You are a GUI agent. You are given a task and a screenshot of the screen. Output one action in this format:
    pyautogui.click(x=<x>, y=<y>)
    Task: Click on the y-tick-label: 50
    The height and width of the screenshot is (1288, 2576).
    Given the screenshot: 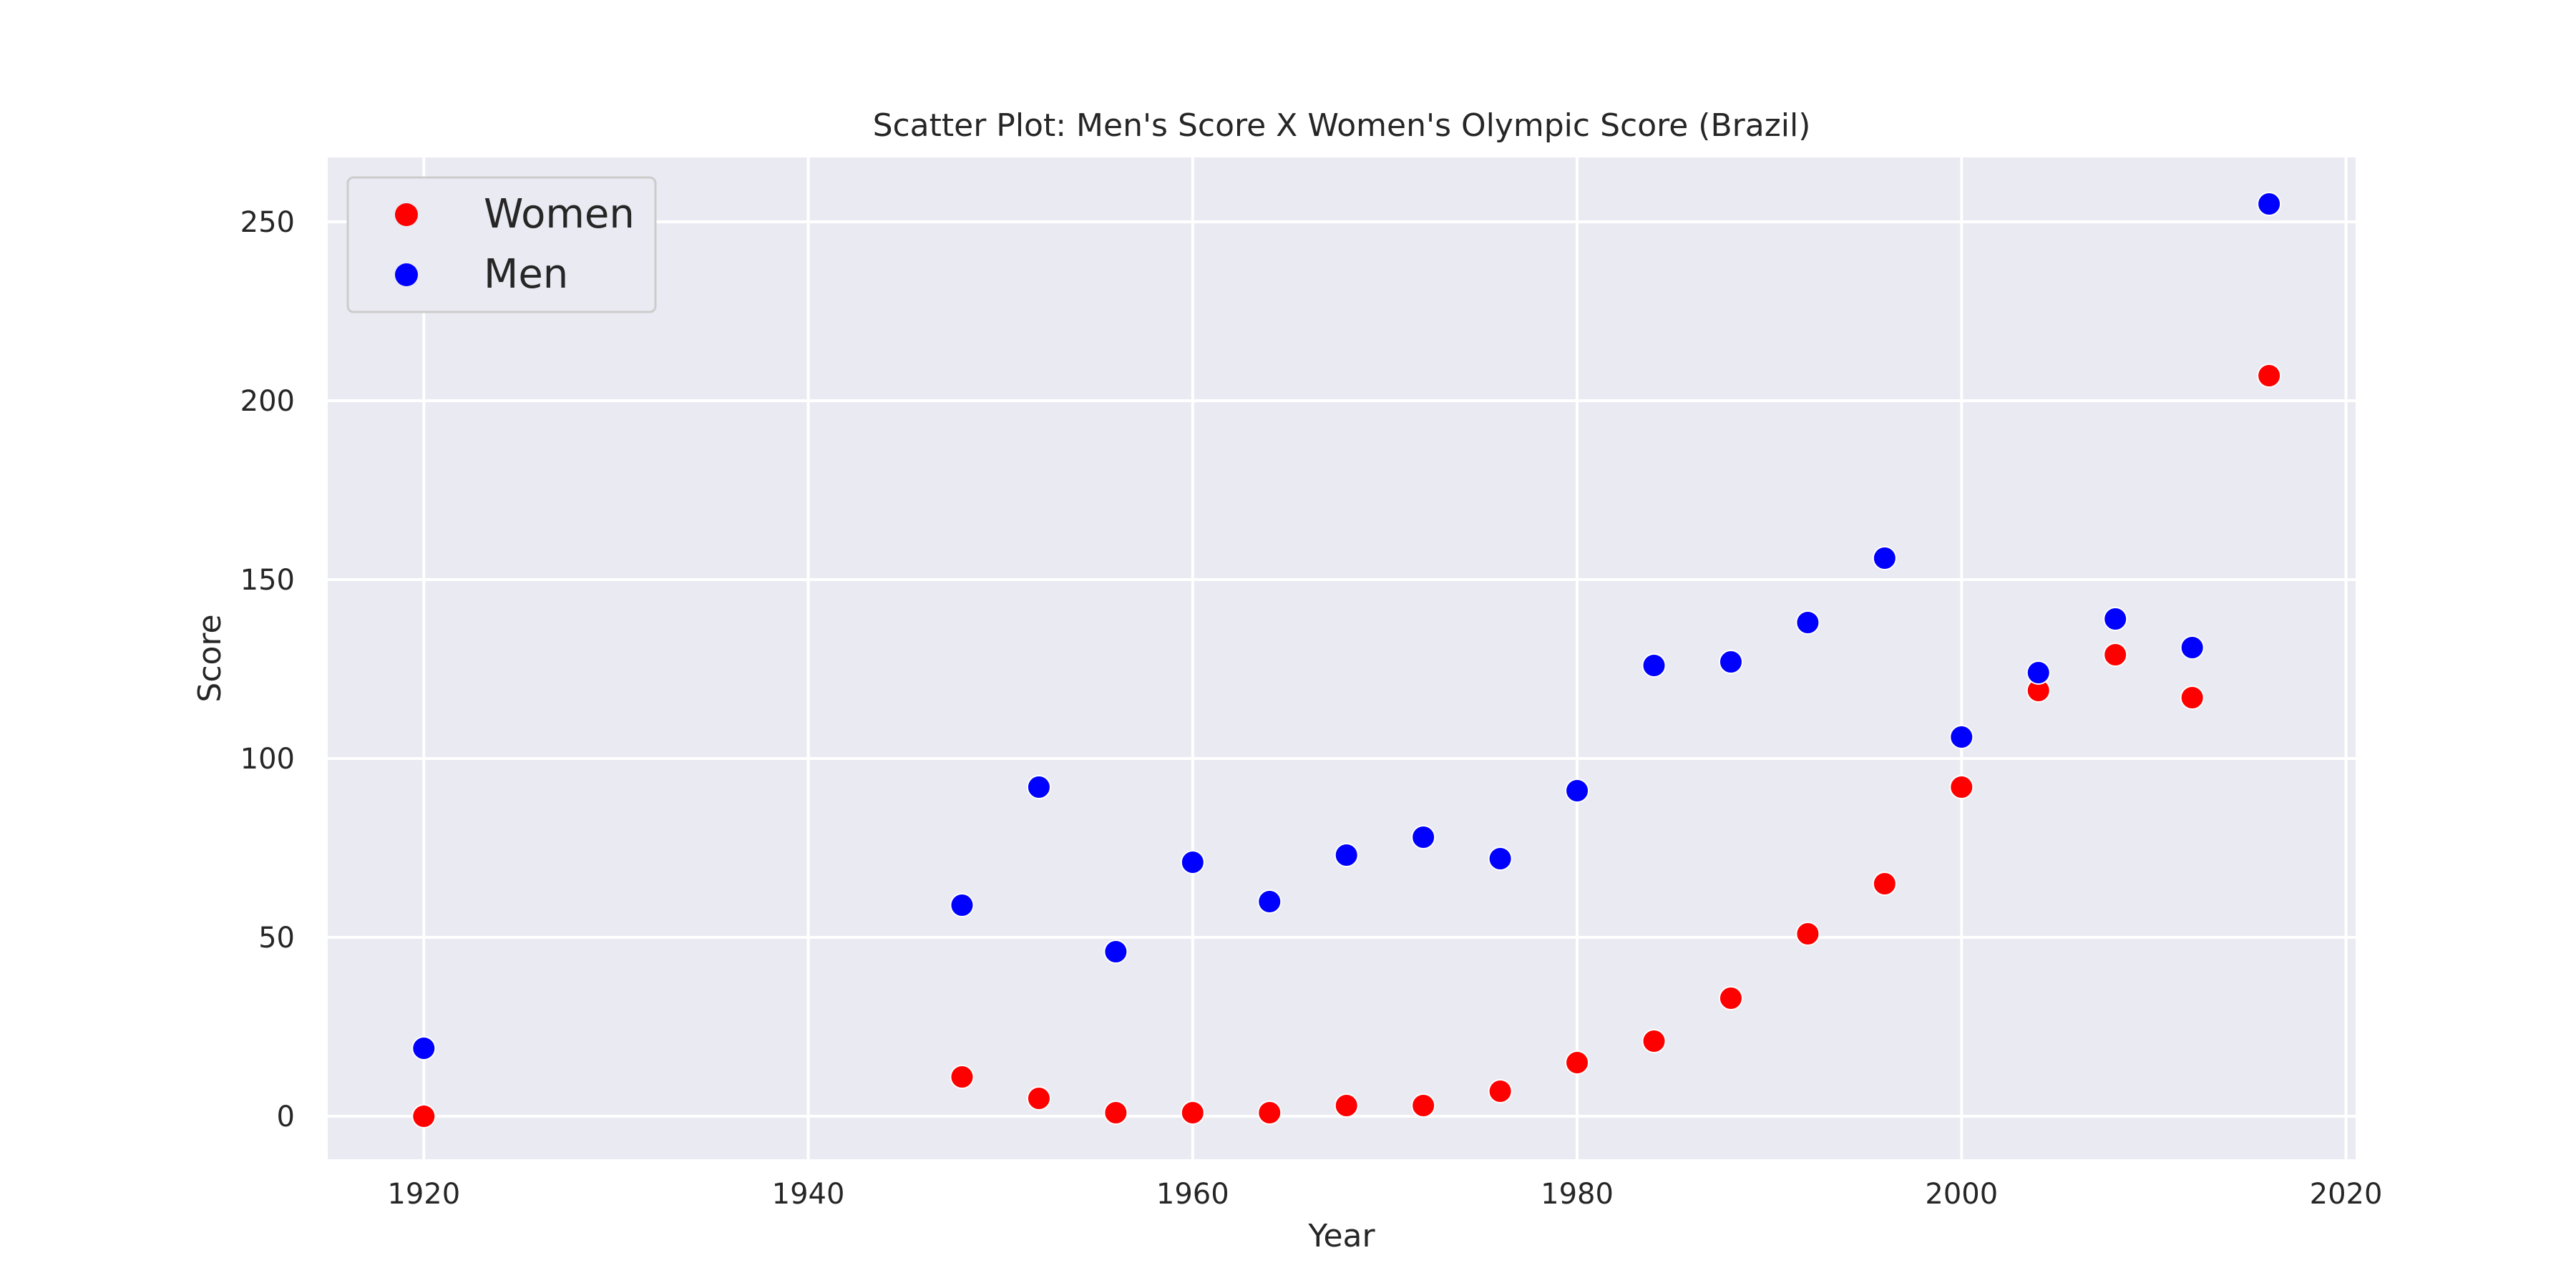 What is the action you would take?
    pyautogui.click(x=276, y=938)
    